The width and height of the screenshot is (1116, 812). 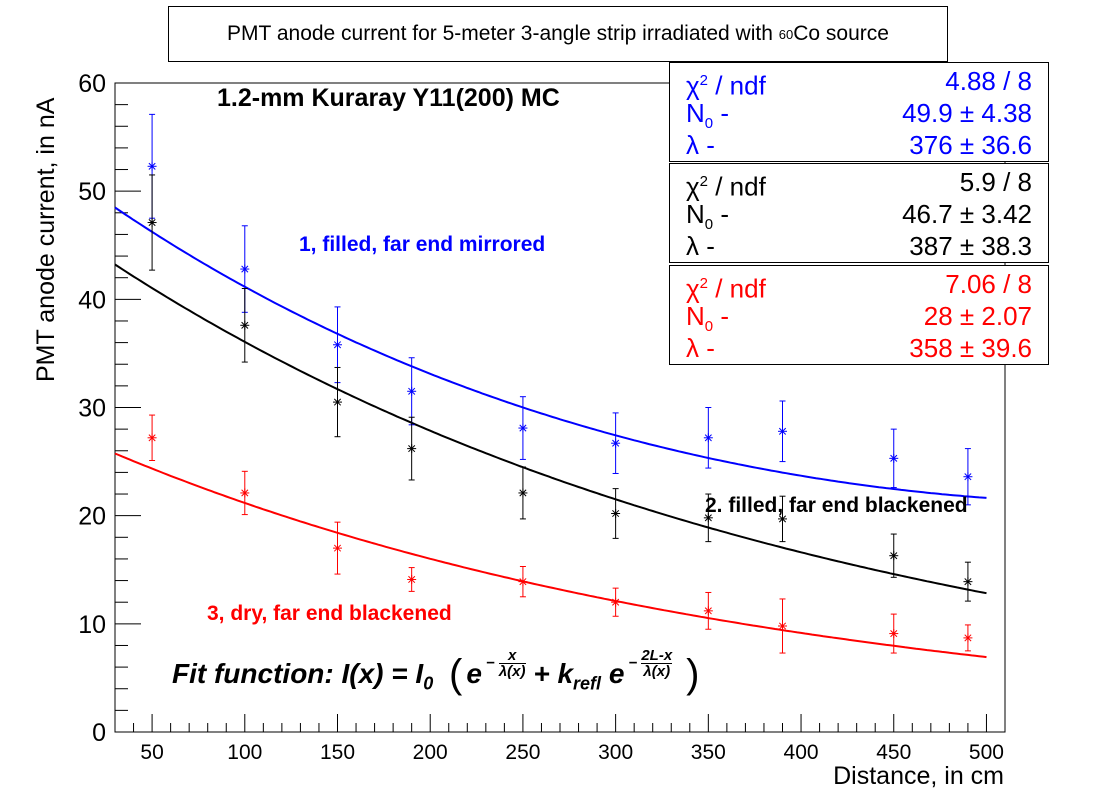 What do you see at coordinates (99, 733) in the screenshot?
I see `y-tick-label: 0` at bounding box center [99, 733].